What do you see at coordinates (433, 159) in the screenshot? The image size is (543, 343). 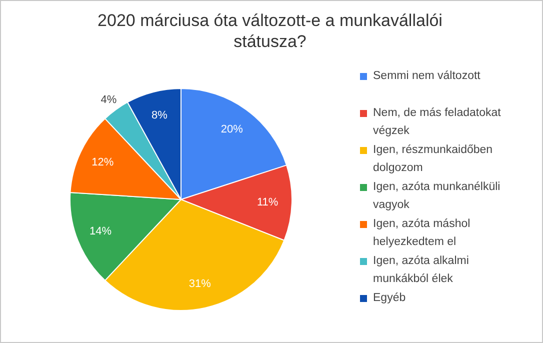 I see `legend-label: Igen, részmunkaidőben dolgozom` at bounding box center [433, 159].